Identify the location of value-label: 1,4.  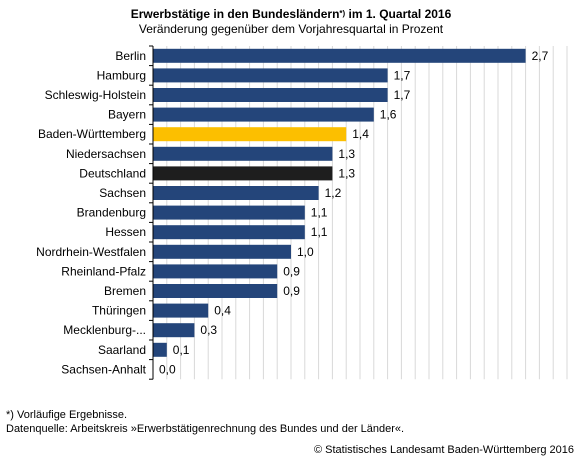
(360, 134).